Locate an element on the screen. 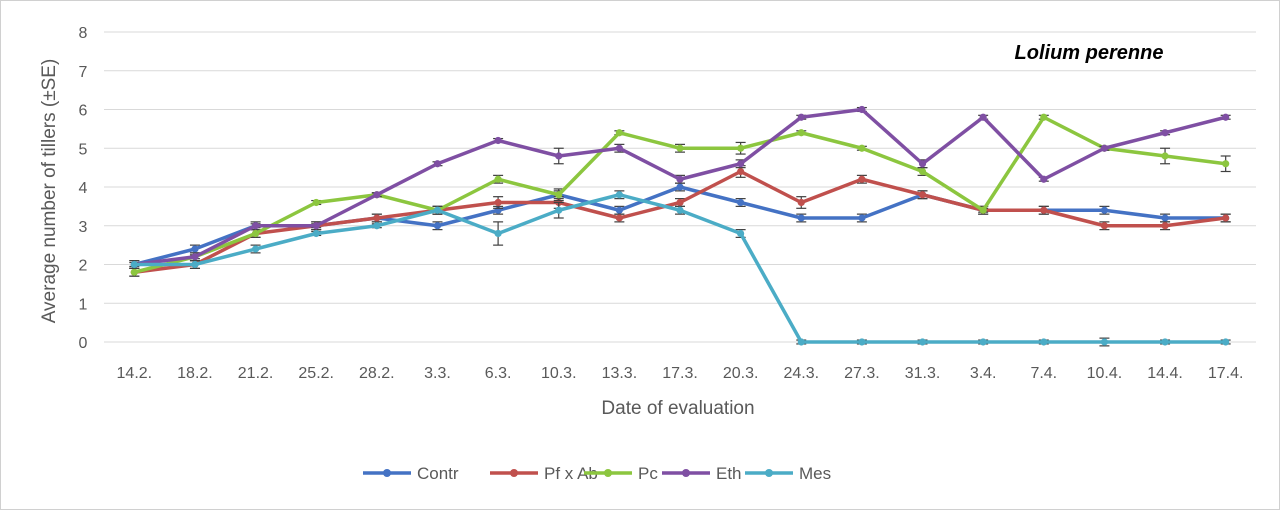  x-tick-label: 10.4. is located at coordinates (1105, 373).